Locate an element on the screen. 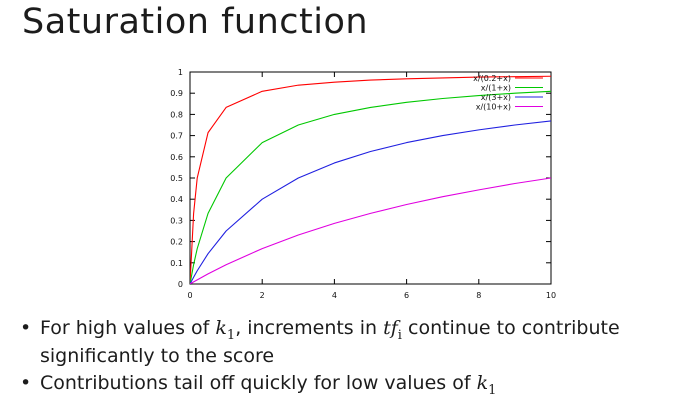  y-tick-label: 0.3 is located at coordinates (176, 220).